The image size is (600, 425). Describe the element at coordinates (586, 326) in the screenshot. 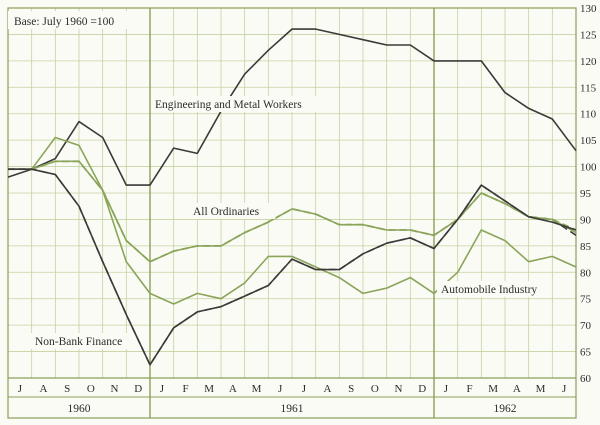

I see `y-tick-label: 70` at that location.